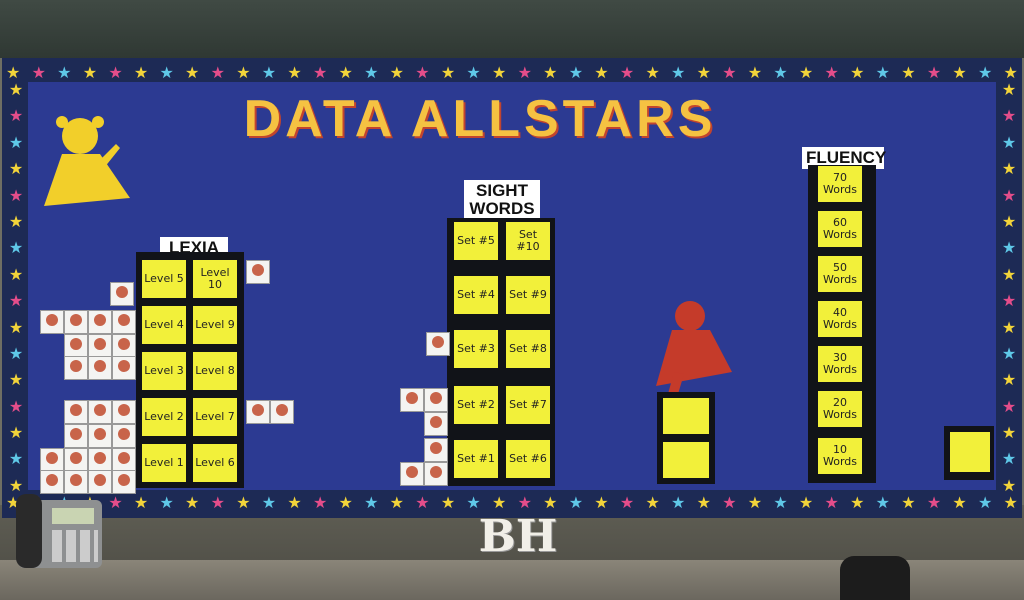  What do you see at coordinates (480, 119) in the screenshot?
I see `board-title: DATA ALLSTARS` at bounding box center [480, 119].